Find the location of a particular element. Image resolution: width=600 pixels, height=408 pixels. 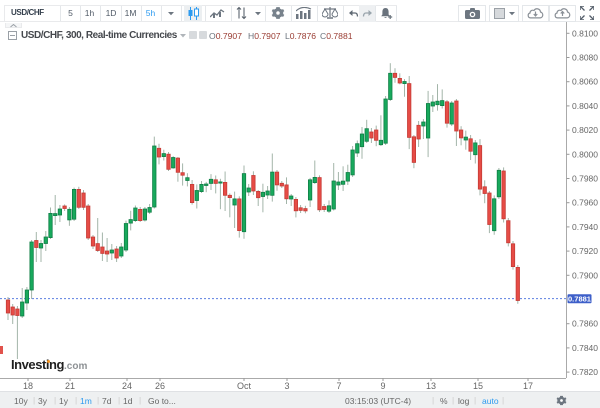

svg-text: 7 is located at coordinates (338, 386).